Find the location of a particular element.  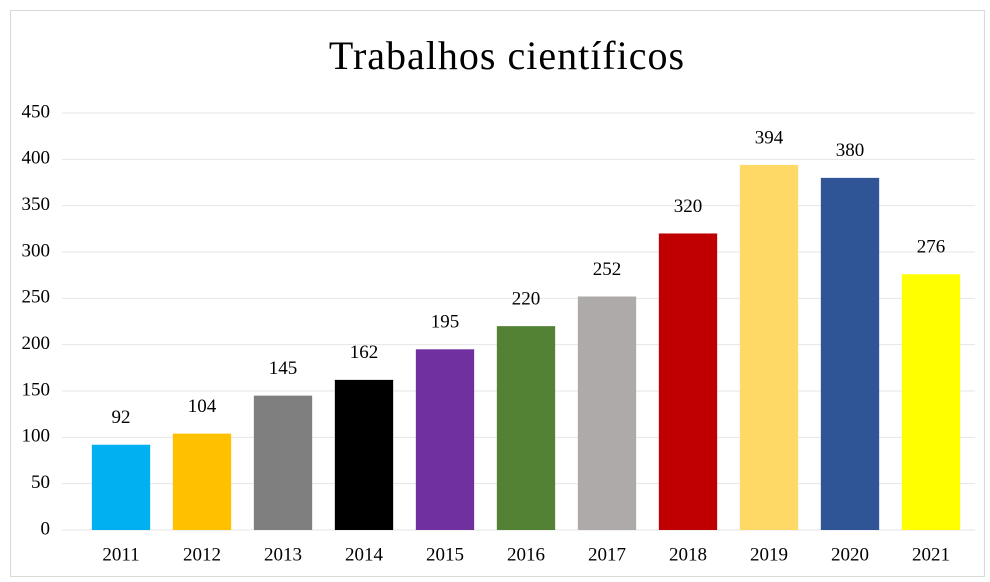

x-tick-label: 2020 is located at coordinates (850, 554).